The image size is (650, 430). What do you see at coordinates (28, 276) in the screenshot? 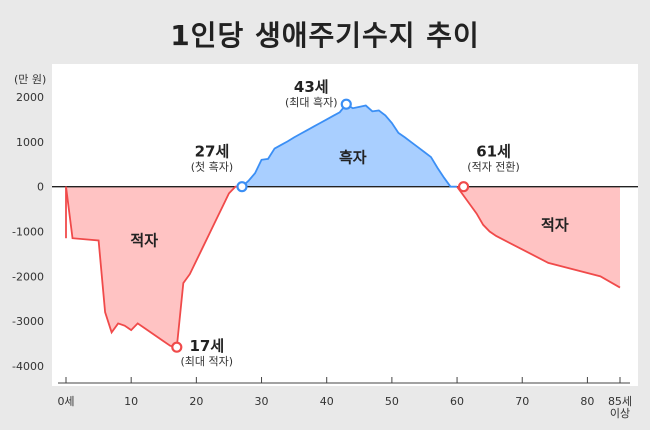
I see `y-tick-label: -2000` at bounding box center [28, 276].